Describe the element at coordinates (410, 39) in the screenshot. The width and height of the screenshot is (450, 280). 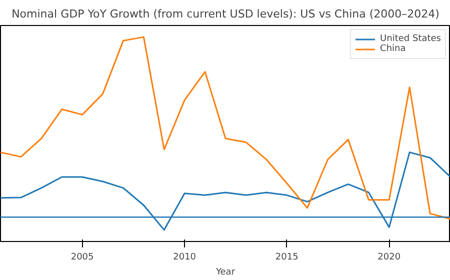
I see `legend-label: United States` at that location.